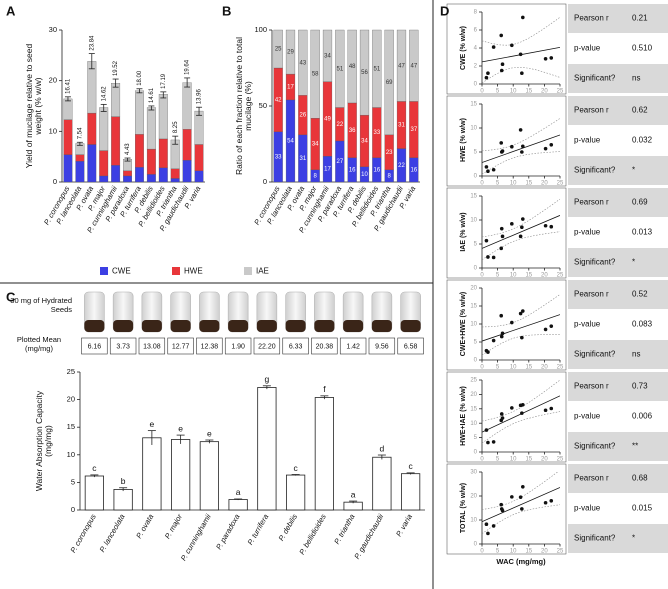  Describe the element at coordinates (521, 561) in the screenshot. I see `x-axis-label: WAC (mg/mg)` at that location.